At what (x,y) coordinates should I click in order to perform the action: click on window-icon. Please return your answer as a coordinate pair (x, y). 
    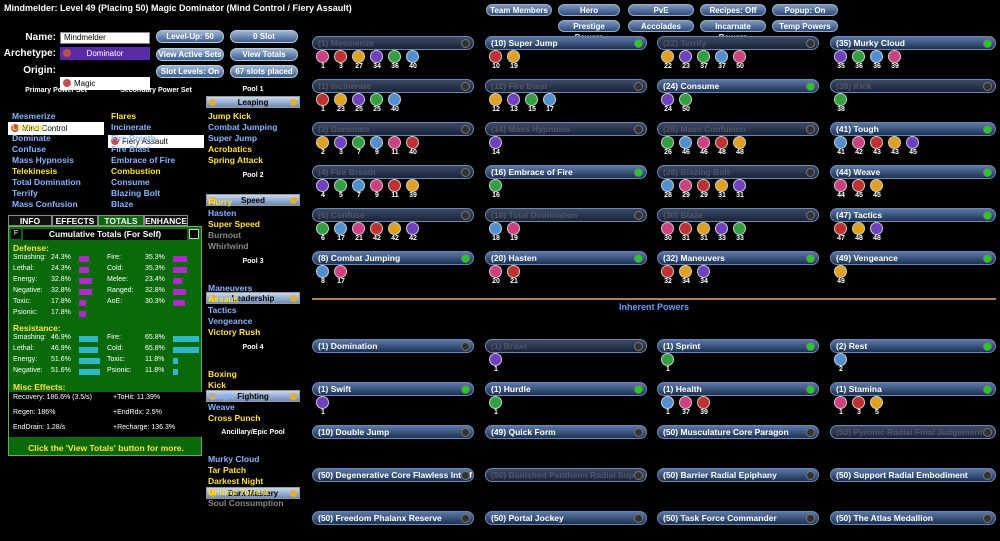
    Looking at the image, I should click on (194, 234).